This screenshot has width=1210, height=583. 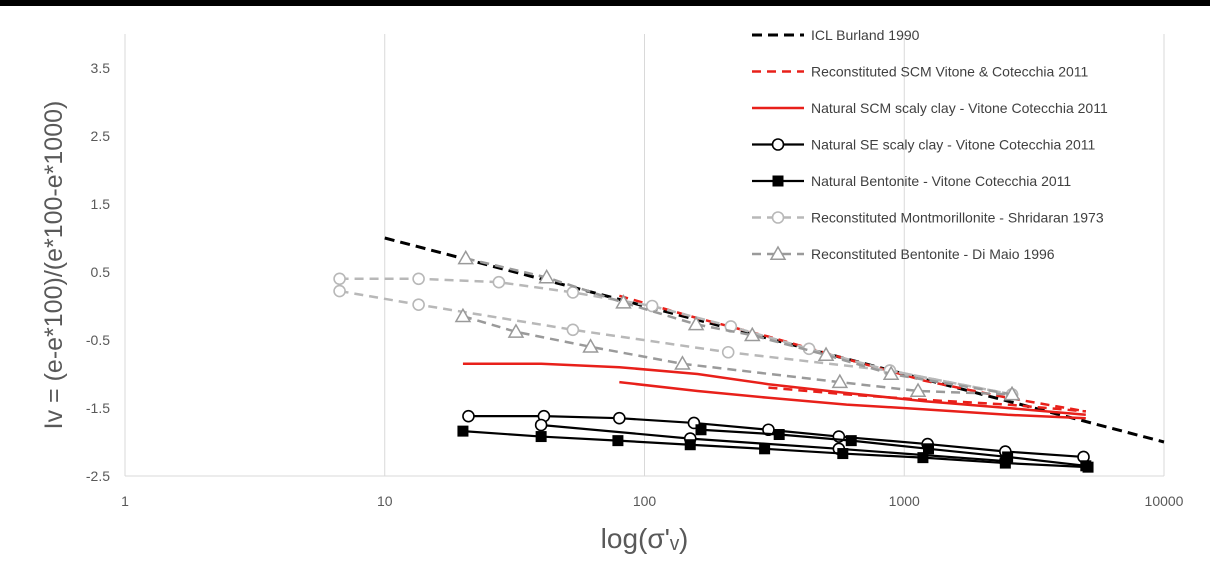 What do you see at coordinates (933, 254) in the screenshot?
I see `legend-label: Reconstituted Bentonite - Di Maio 1996` at bounding box center [933, 254].